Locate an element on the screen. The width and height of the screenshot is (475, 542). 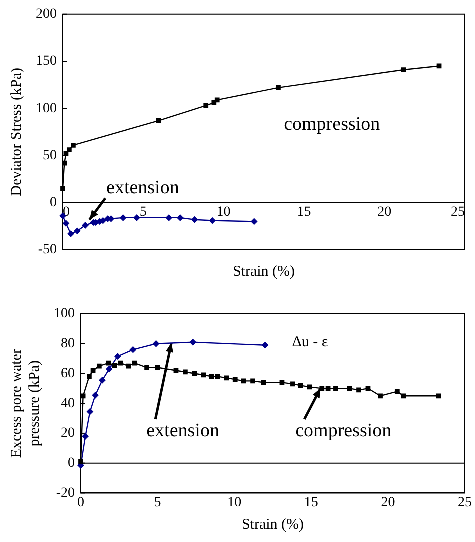
y-tick-label: 60 is located at coordinates (68, 374).